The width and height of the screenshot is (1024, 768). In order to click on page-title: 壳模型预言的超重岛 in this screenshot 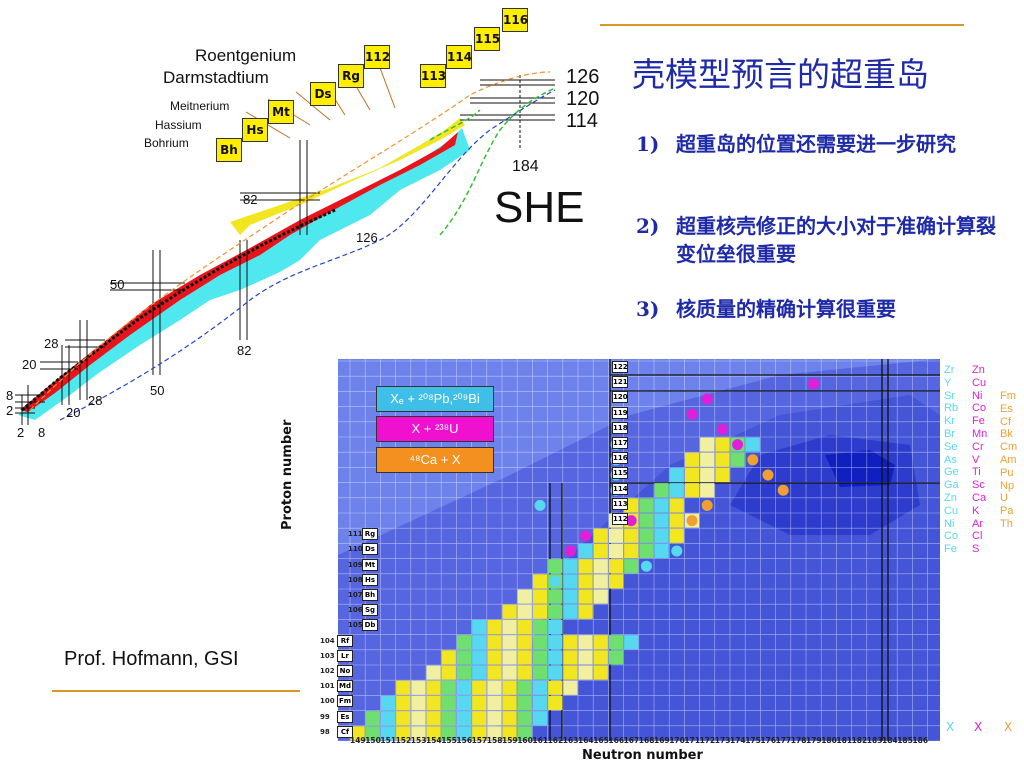, I will do `click(780, 74)`.